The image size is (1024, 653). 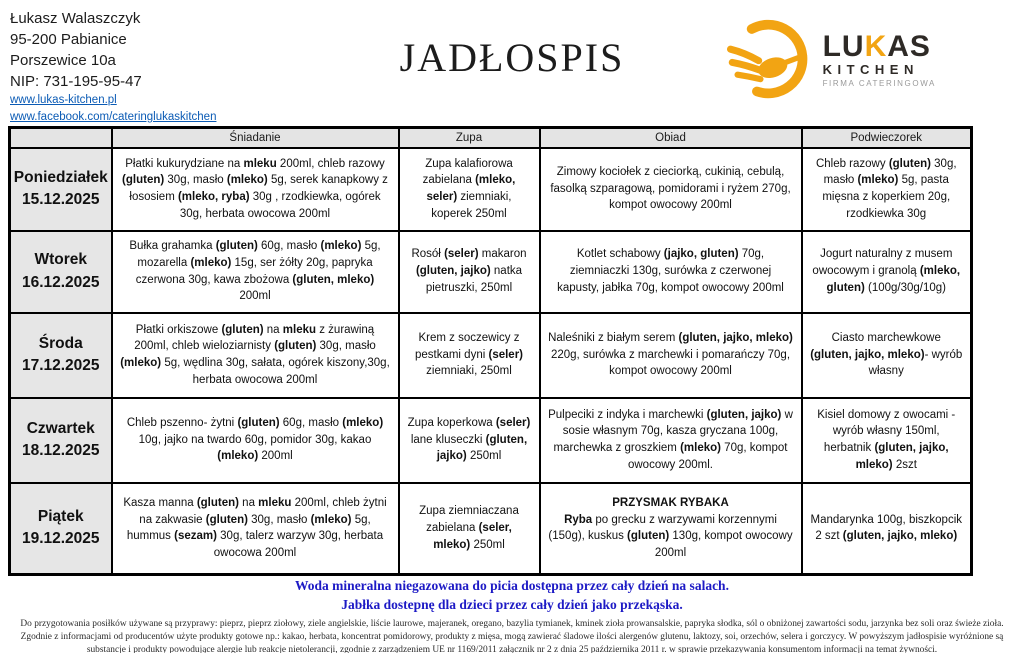 I want to click on facebook-link: www.facebook.com/cateringlukaskitchen, so click(x=113, y=117).